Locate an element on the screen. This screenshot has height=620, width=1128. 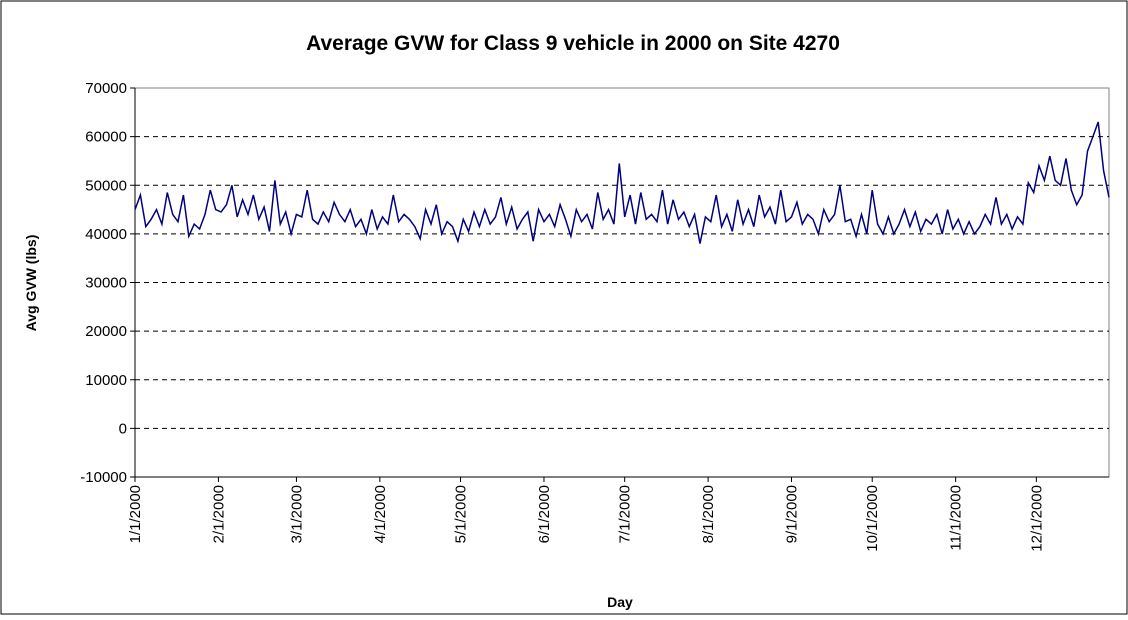
y-tick-label: 30000 is located at coordinates (106, 283).